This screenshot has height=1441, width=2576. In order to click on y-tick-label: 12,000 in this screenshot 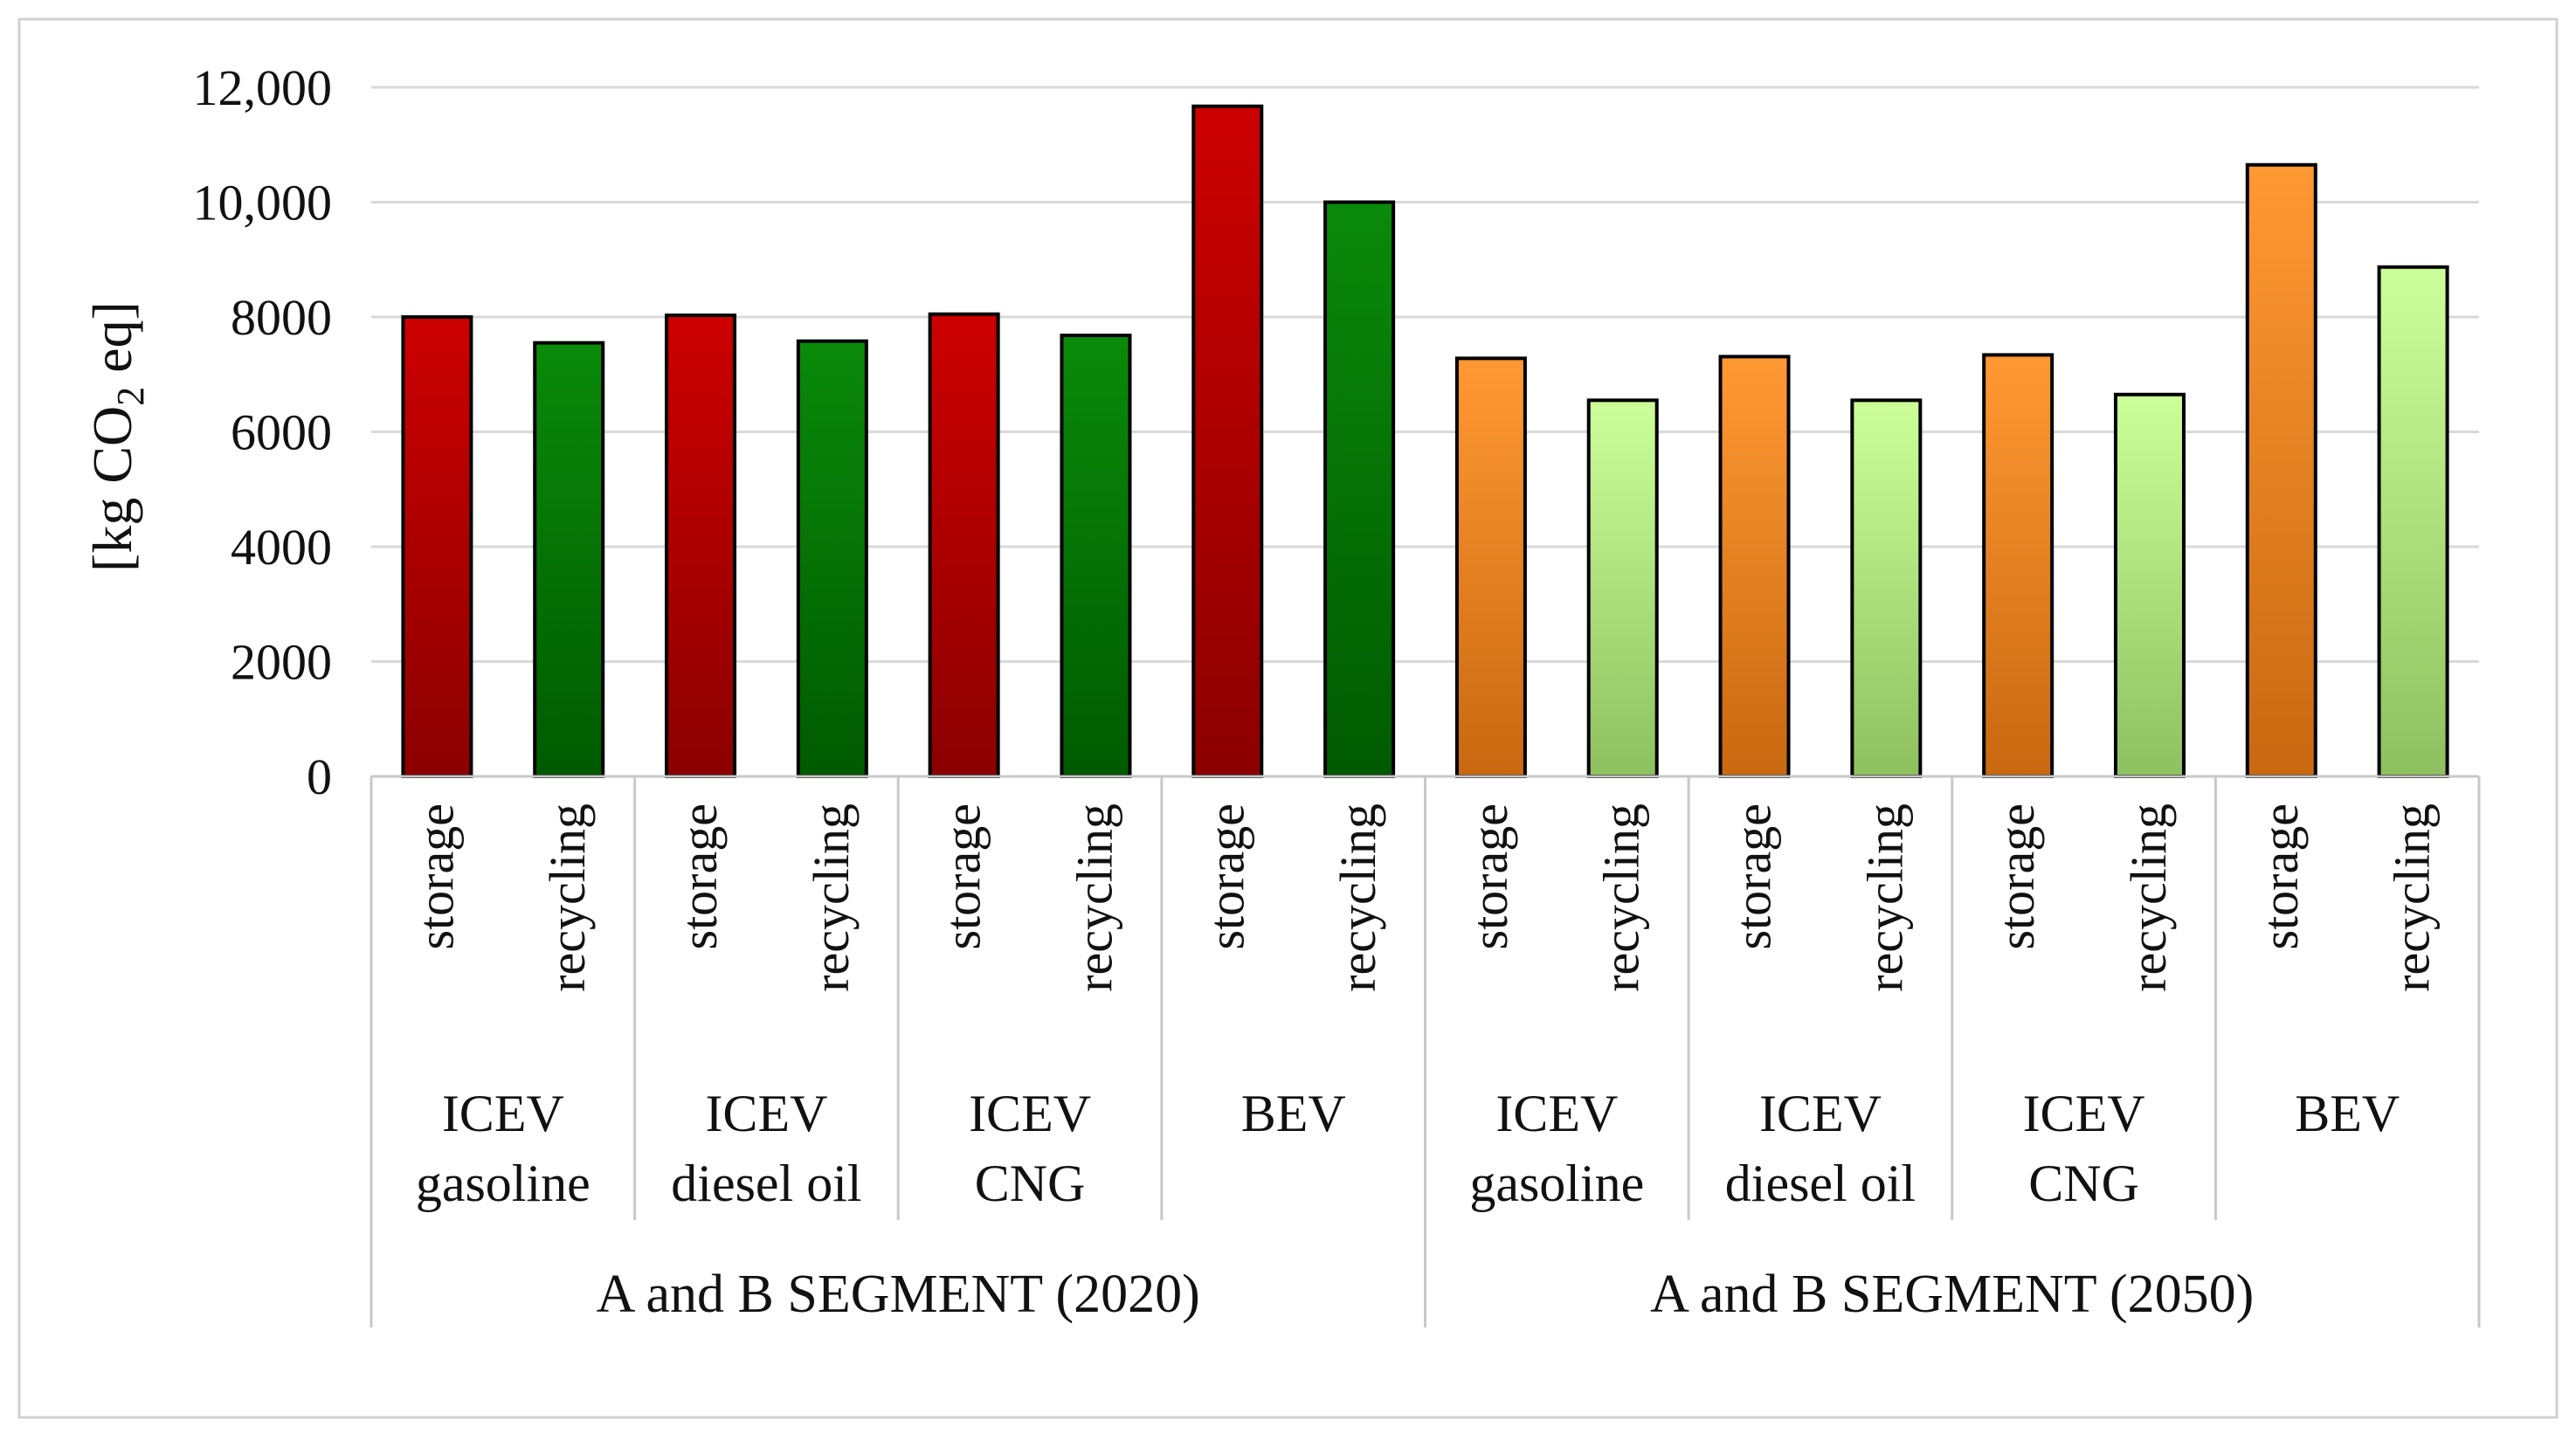, I will do `click(263, 87)`.